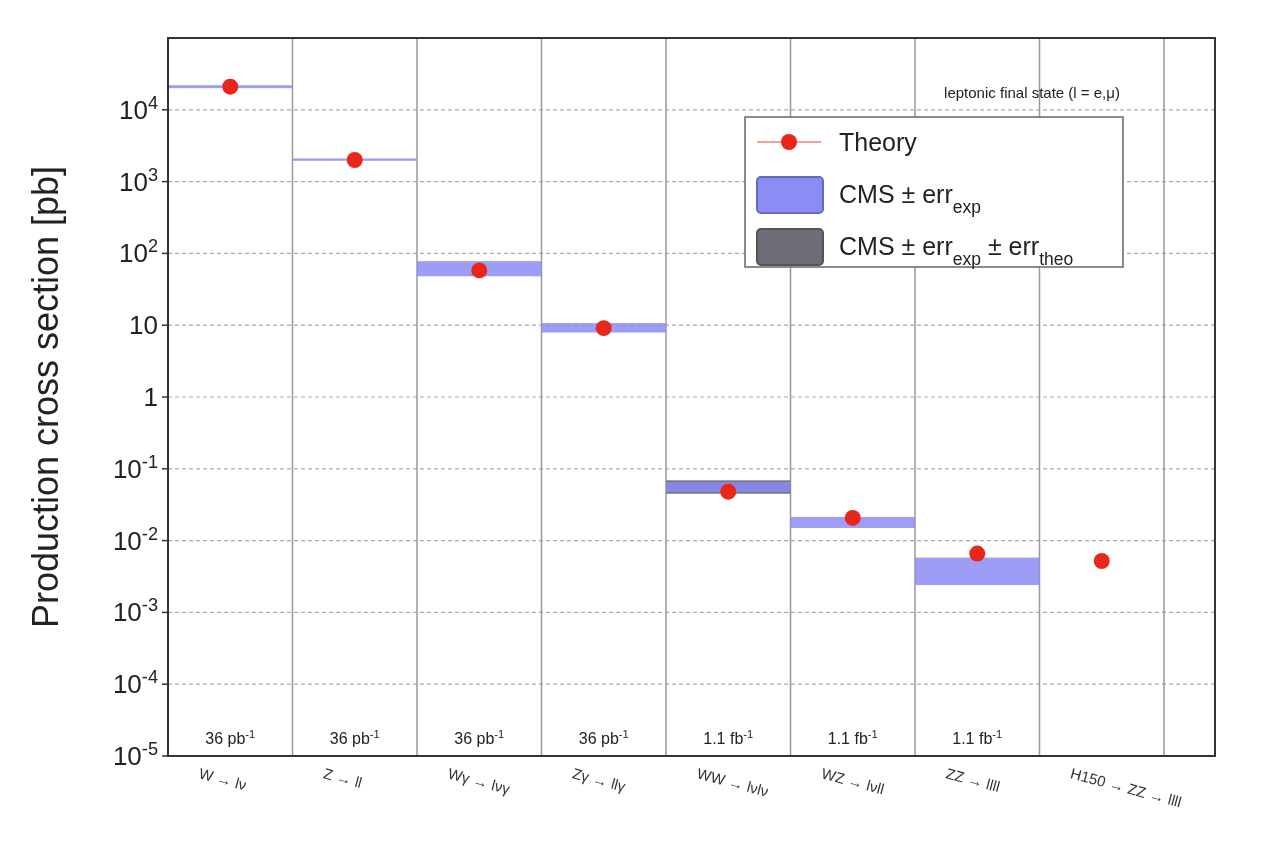 The height and width of the screenshot is (844, 1277). What do you see at coordinates (150, 397) in the screenshot?
I see `y-tick-label: 1` at bounding box center [150, 397].